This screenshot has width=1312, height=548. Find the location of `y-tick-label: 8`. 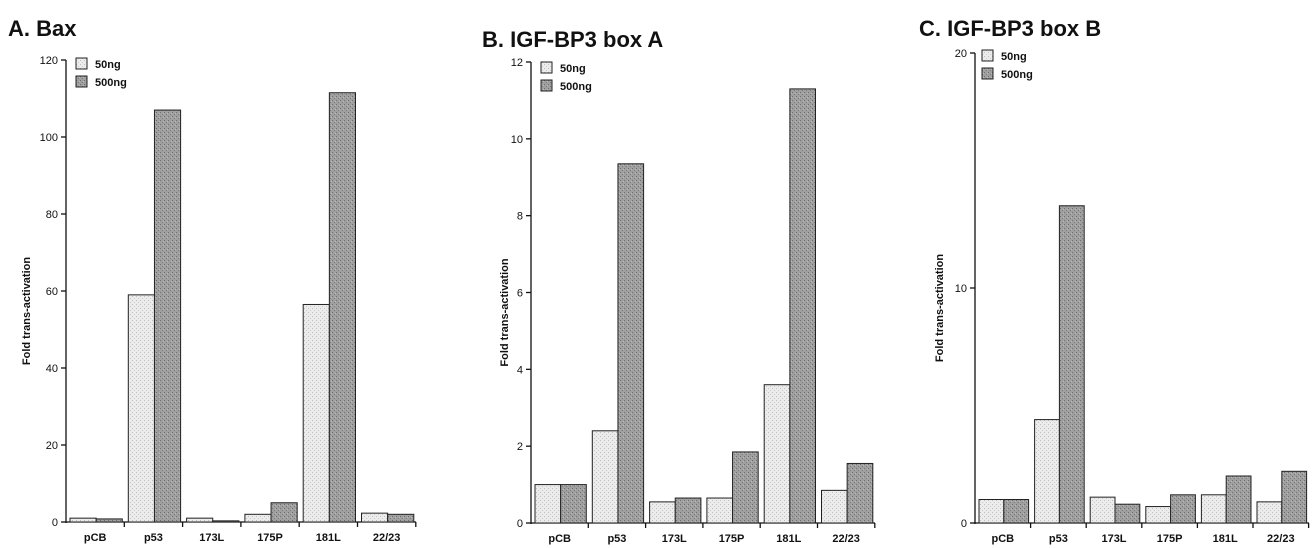

y-tick-label: 8 is located at coordinates (520, 217).